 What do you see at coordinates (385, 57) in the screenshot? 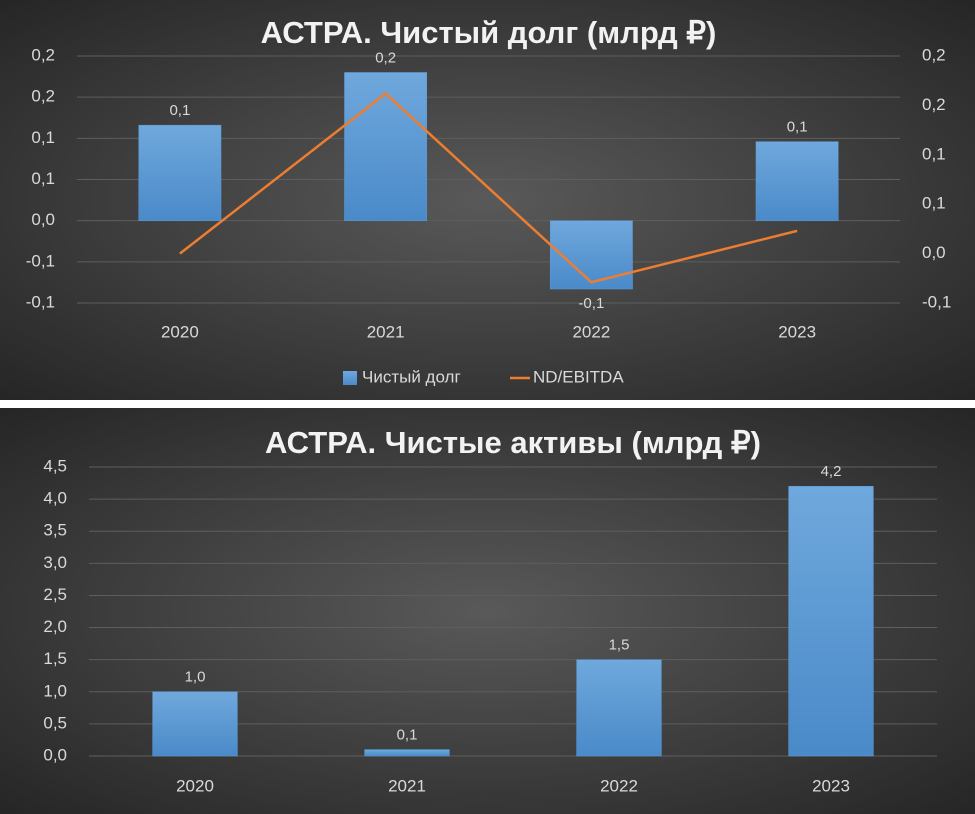
I see `data-label: 0,2` at bounding box center [385, 57].